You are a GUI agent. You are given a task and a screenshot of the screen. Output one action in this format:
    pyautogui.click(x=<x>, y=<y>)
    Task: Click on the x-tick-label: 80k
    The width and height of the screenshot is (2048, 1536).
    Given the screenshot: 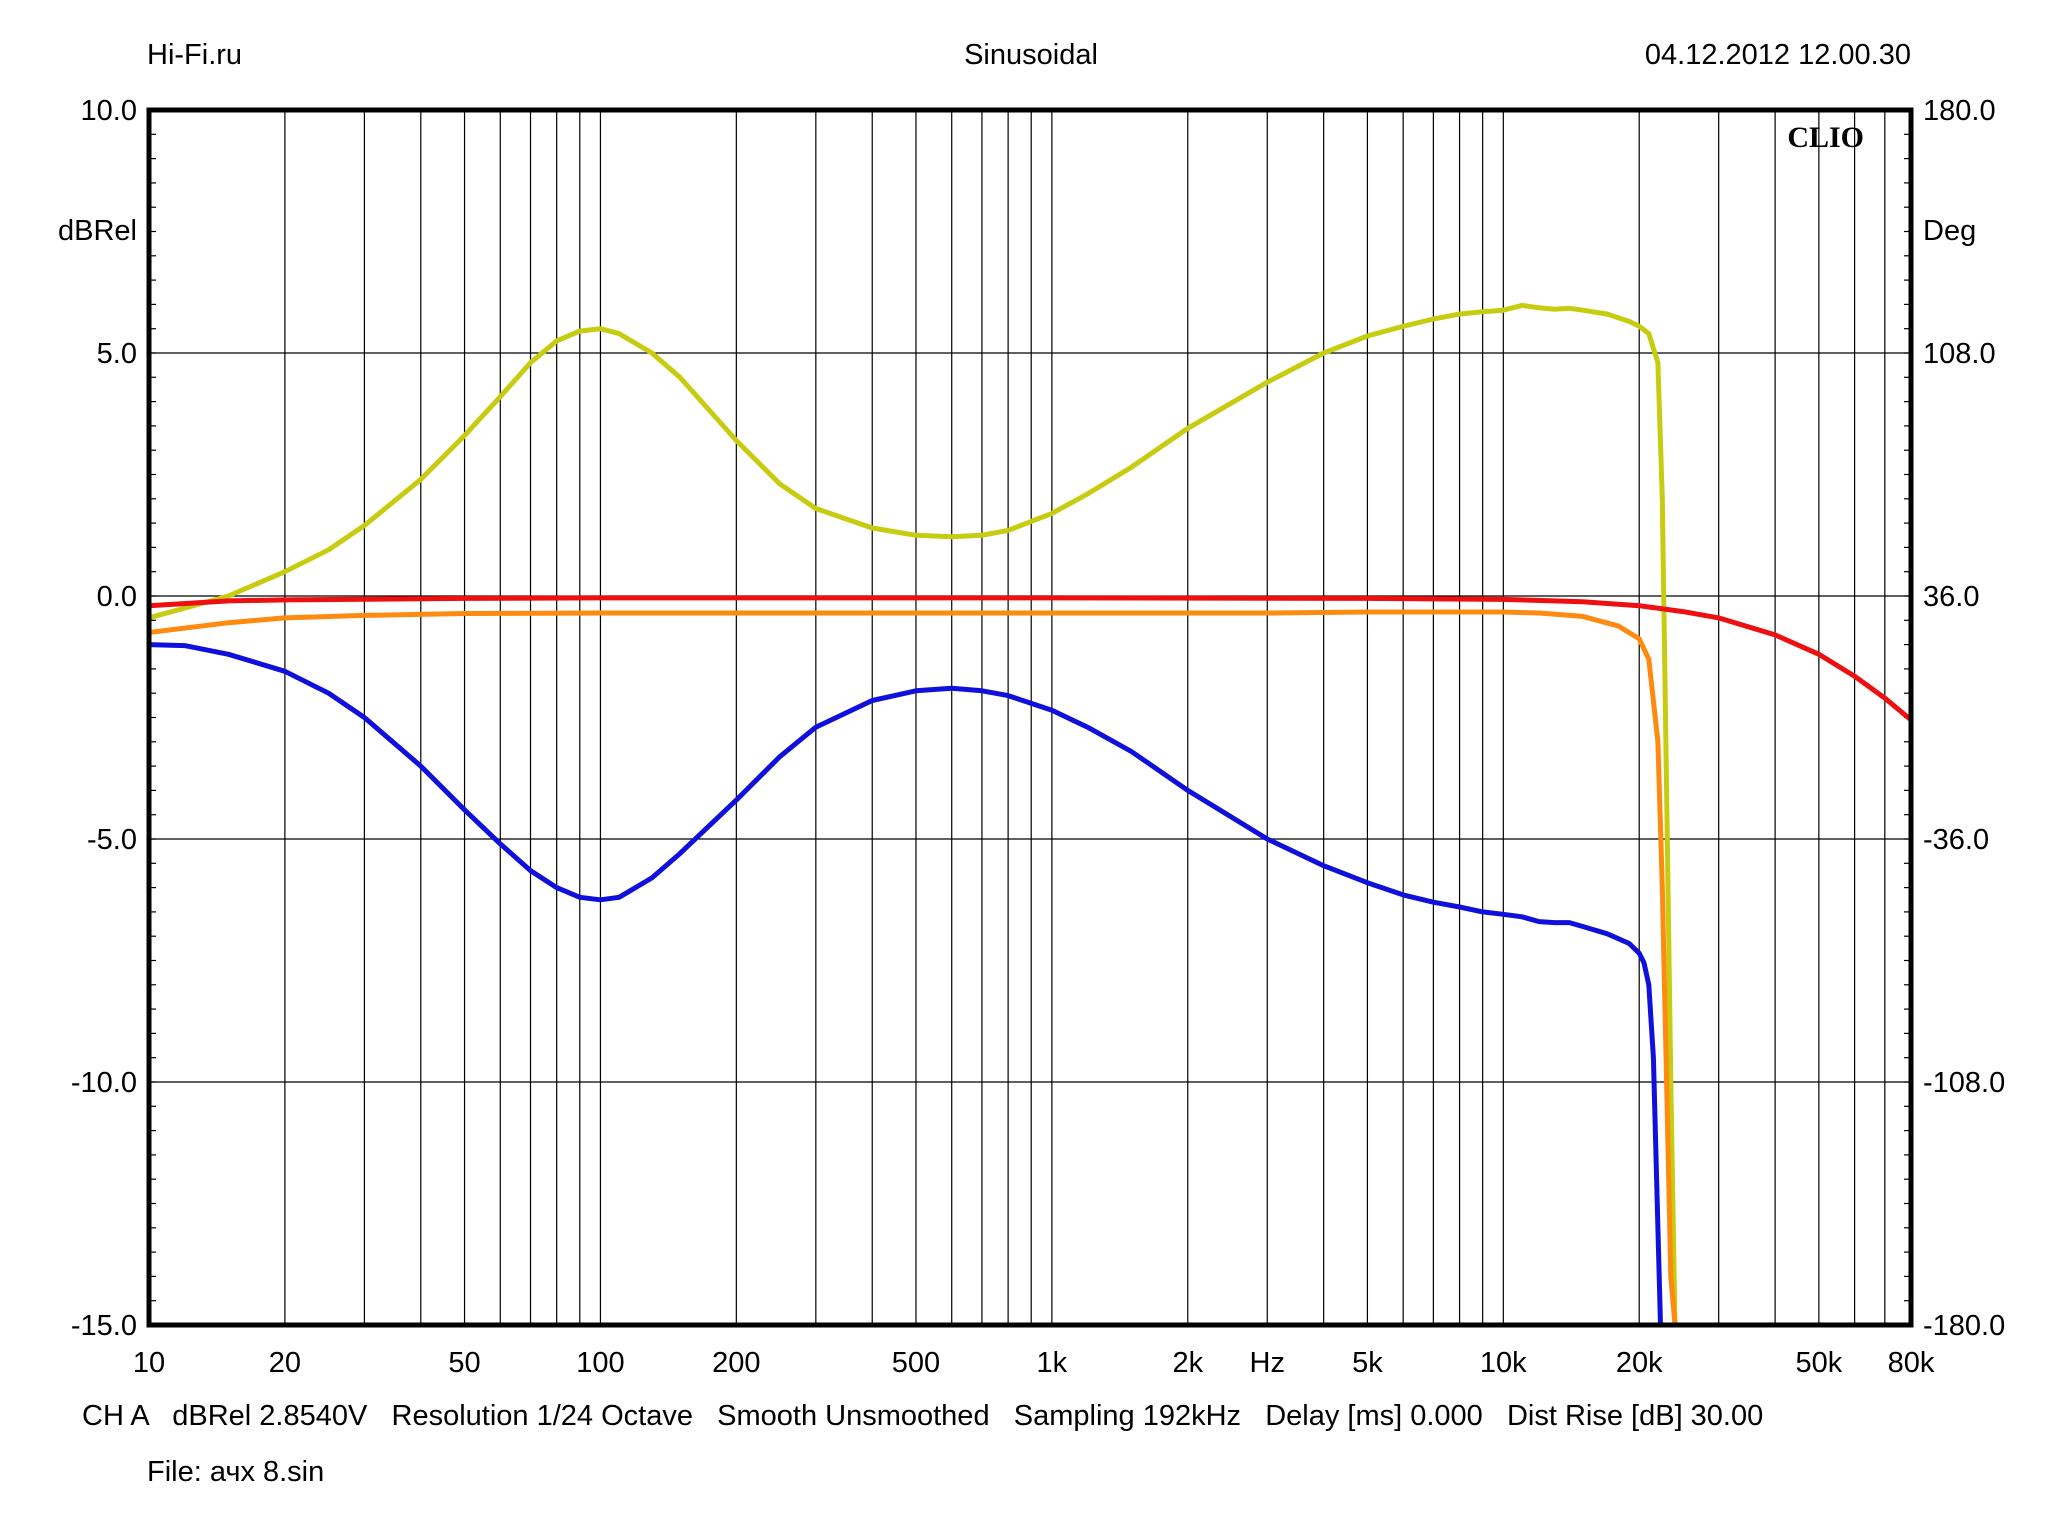 What is the action you would take?
    pyautogui.click(x=1911, y=1363)
    